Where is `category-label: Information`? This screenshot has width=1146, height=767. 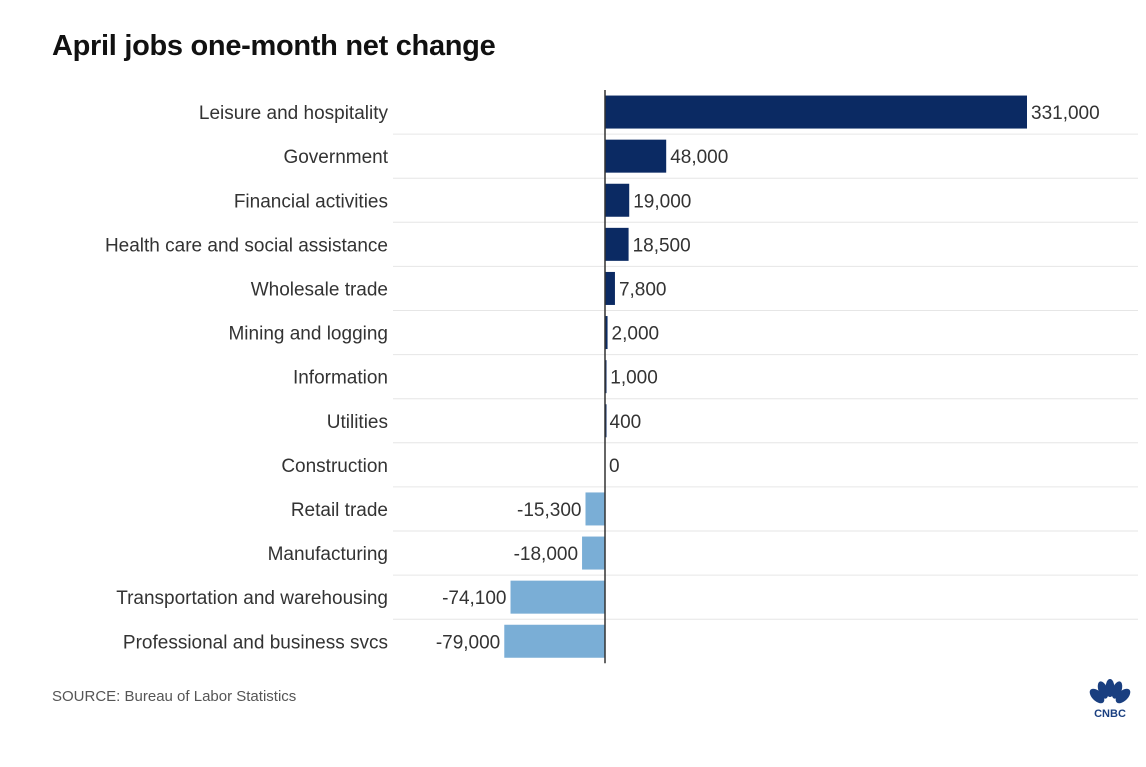
category-label: Information is located at coordinates (340, 378).